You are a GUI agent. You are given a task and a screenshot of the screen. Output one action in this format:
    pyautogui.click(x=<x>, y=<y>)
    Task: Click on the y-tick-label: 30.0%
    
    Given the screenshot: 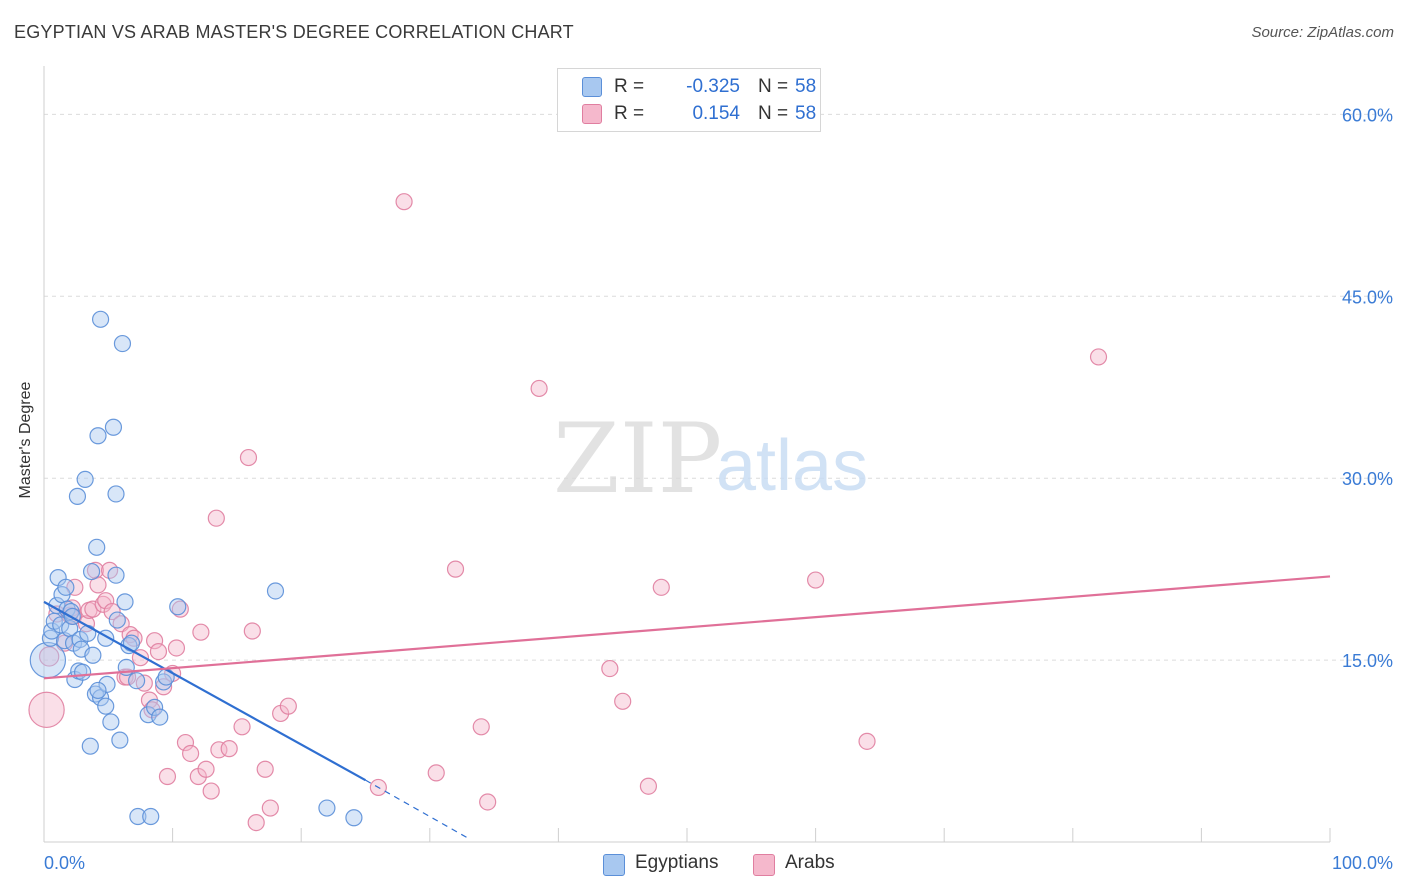 What is the action you would take?
    pyautogui.click(x=1367, y=479)
    